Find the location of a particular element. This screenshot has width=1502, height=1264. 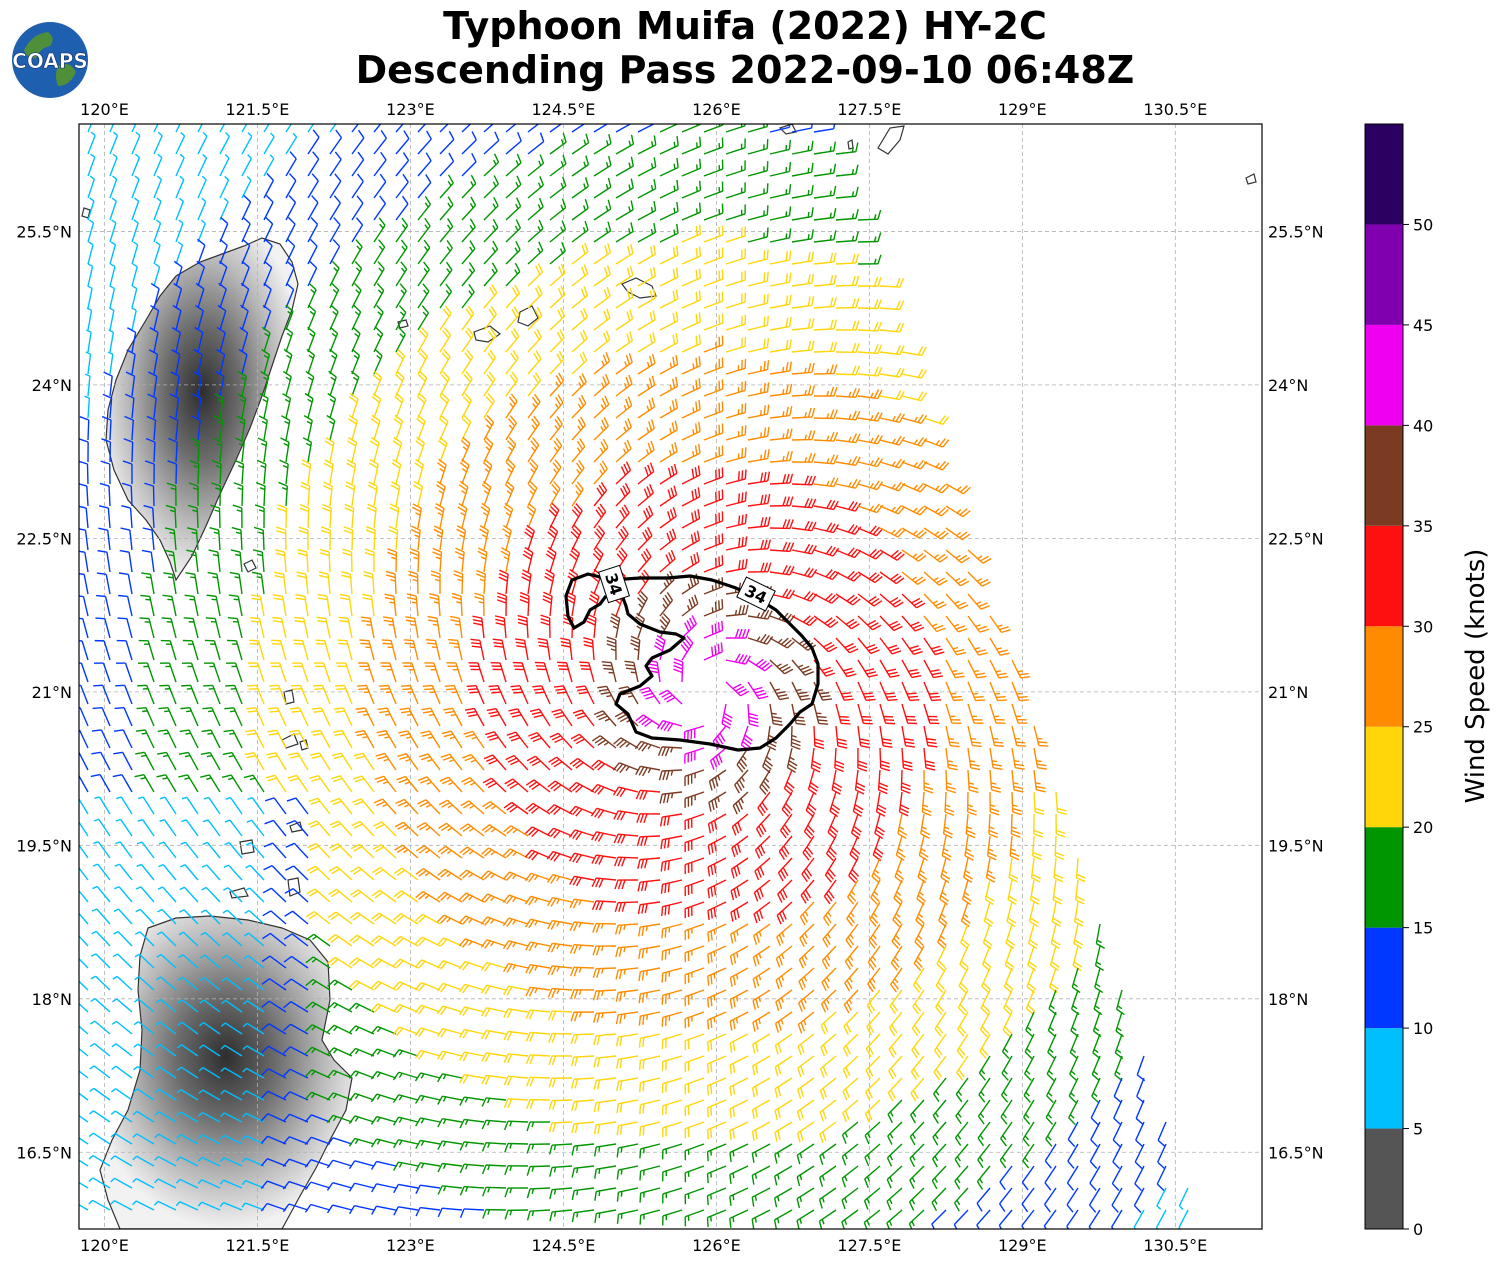

colorbar-tick-label: 45 is located at coordinates (1423, 325).